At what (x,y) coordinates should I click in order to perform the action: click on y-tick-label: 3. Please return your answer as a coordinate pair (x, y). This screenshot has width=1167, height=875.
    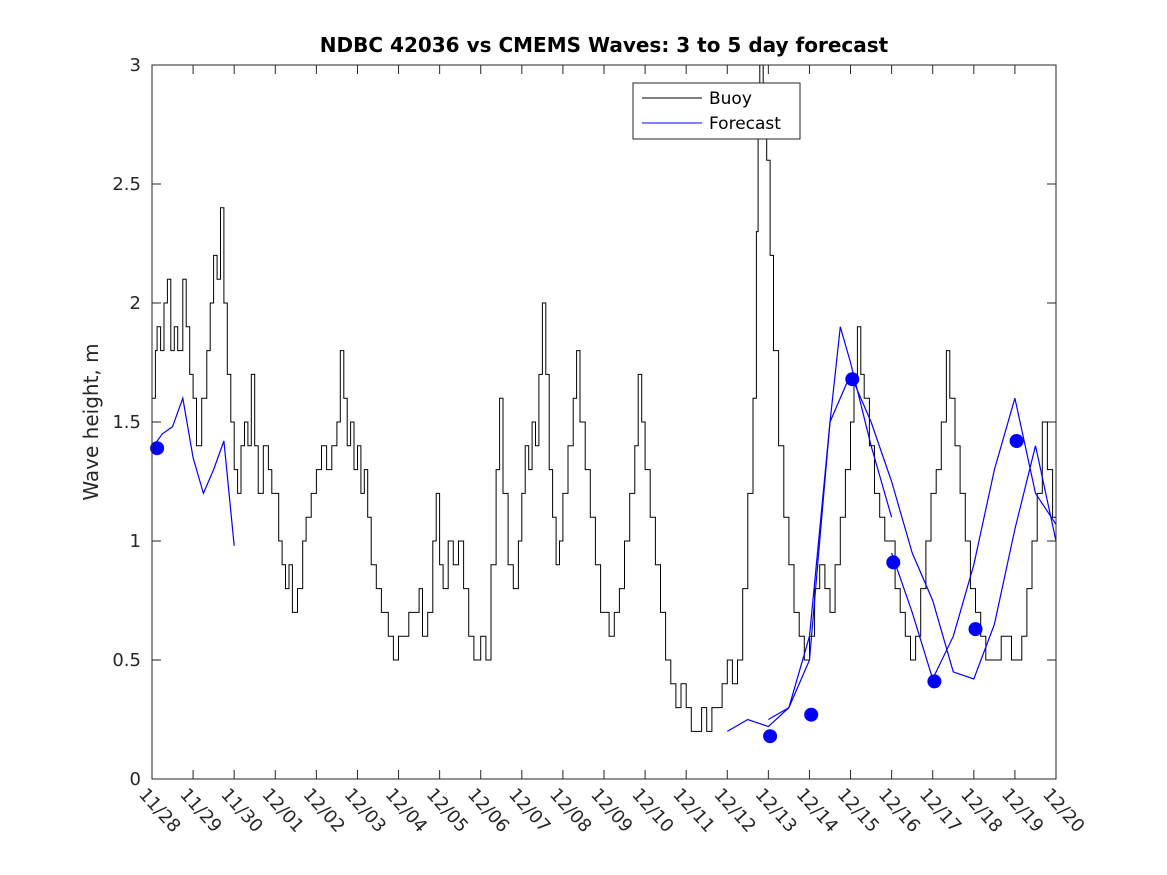
    Looking at the image, I should click on (135, 65).